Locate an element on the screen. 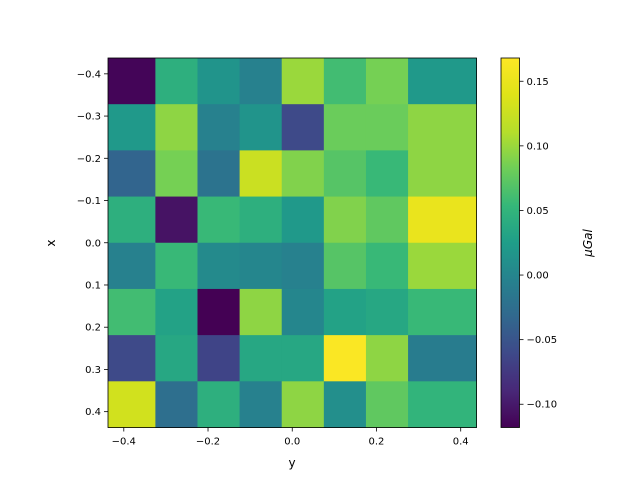 The height and width of the screenshot is (480, 640). colorbar-tick-label: 0.05 is located at coordinates (538, 211).